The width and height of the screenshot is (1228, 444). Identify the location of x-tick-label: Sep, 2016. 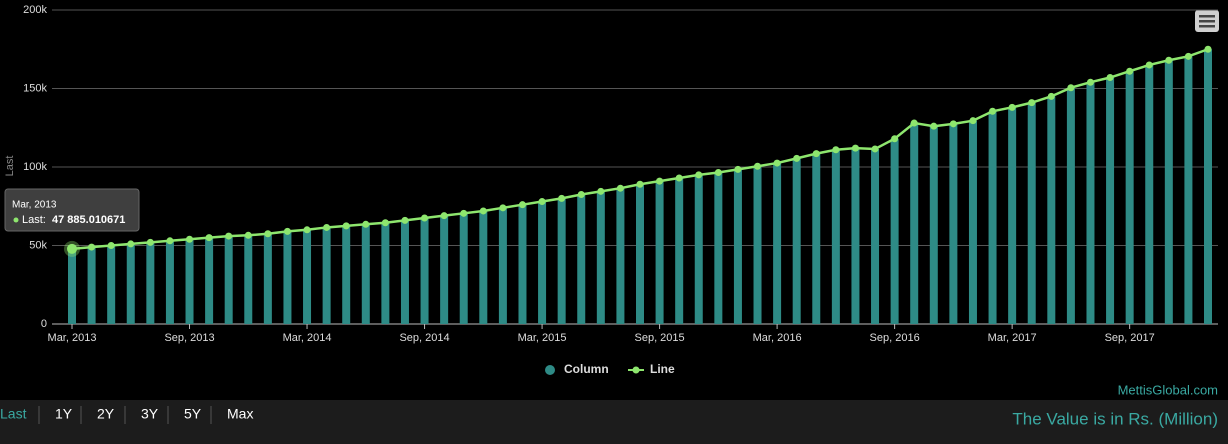
(895, 338).